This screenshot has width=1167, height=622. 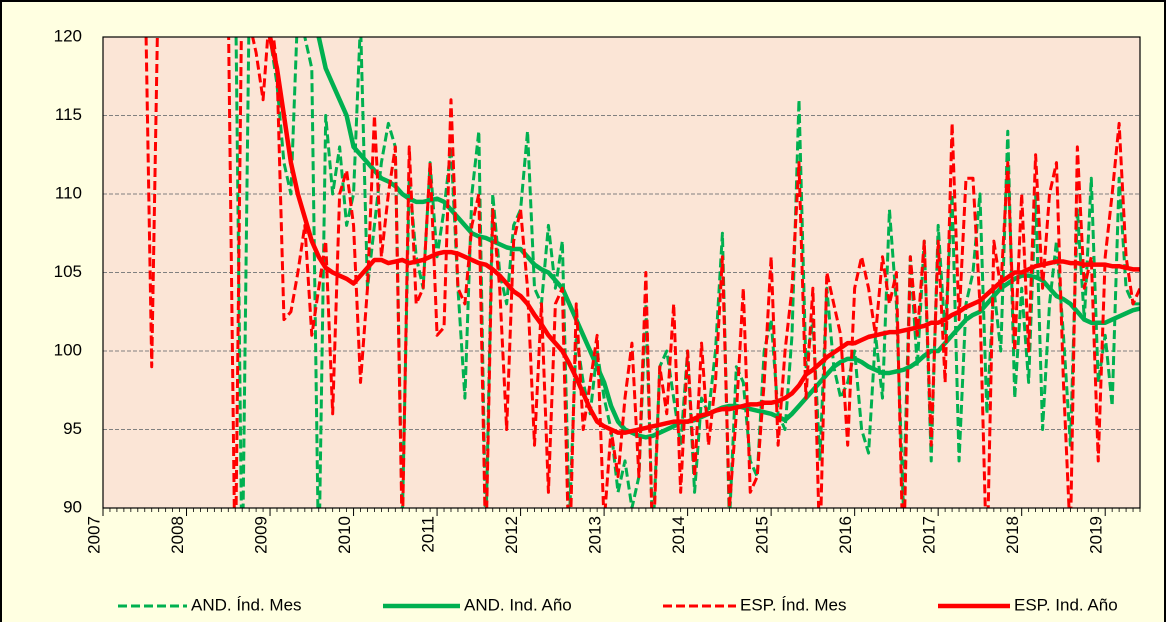 I want to click on x-tick-label: 2015, so click(x=762, y=535).